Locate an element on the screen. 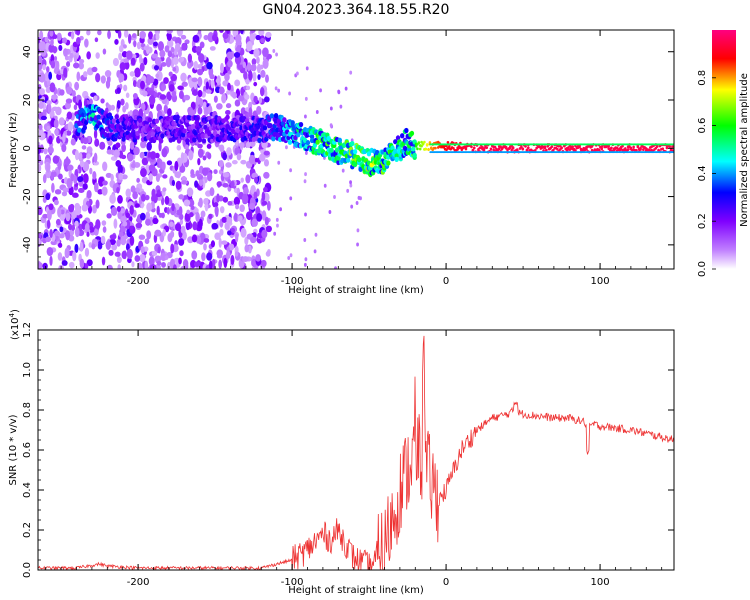 This screenshot has height=600, width=750. y-tick-label: 0.0 is located at coordinates (27, 570).